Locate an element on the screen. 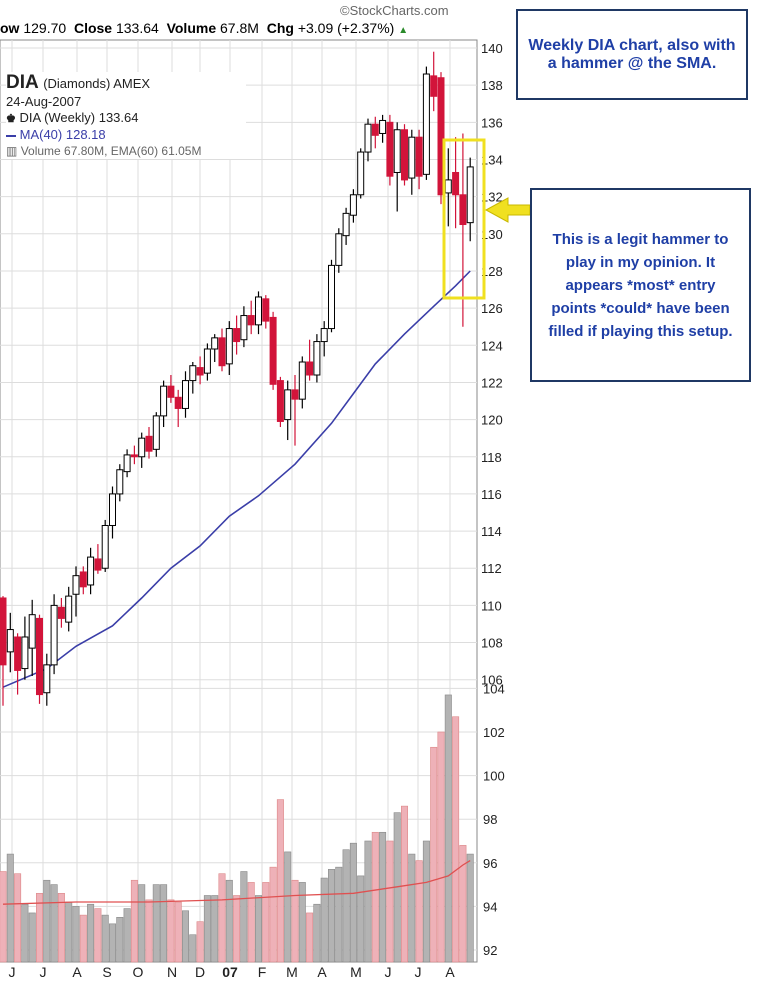 The width and height of the screenshot is (769, 994). volume-bars-icon: ▥ is located at coordinates (12, 151).